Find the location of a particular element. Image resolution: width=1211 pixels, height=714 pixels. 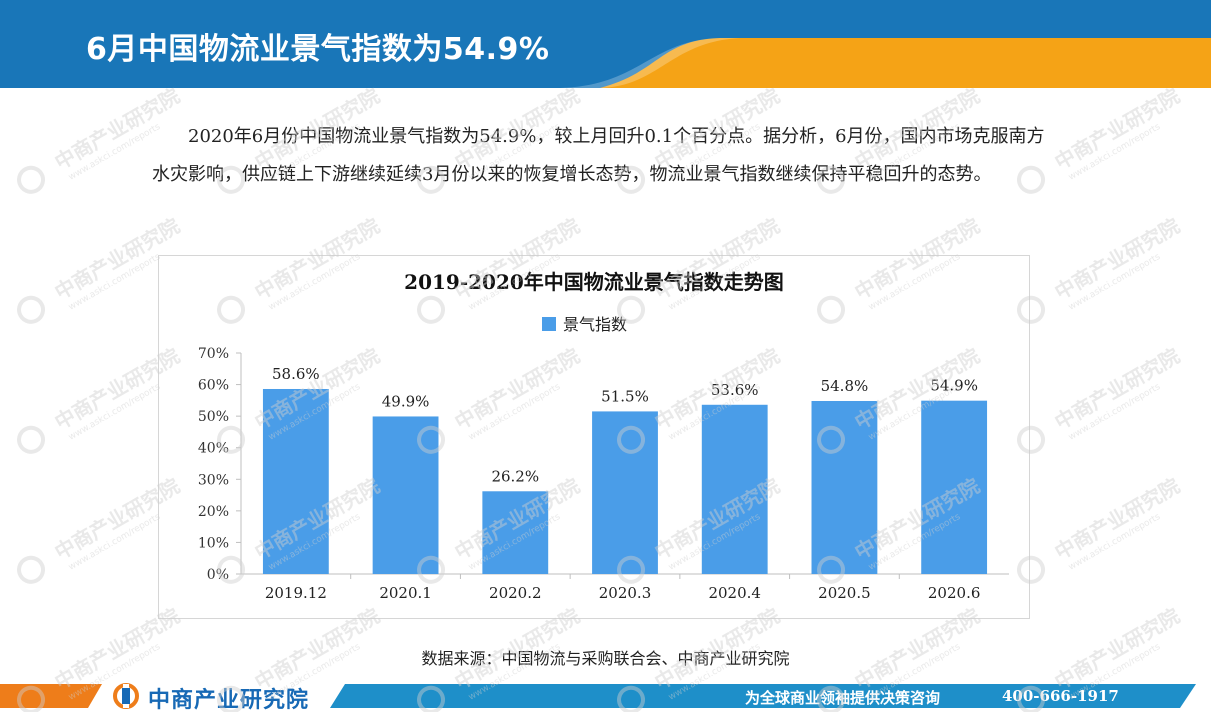

bar-2020.1 is located at coordinates (405, 495).